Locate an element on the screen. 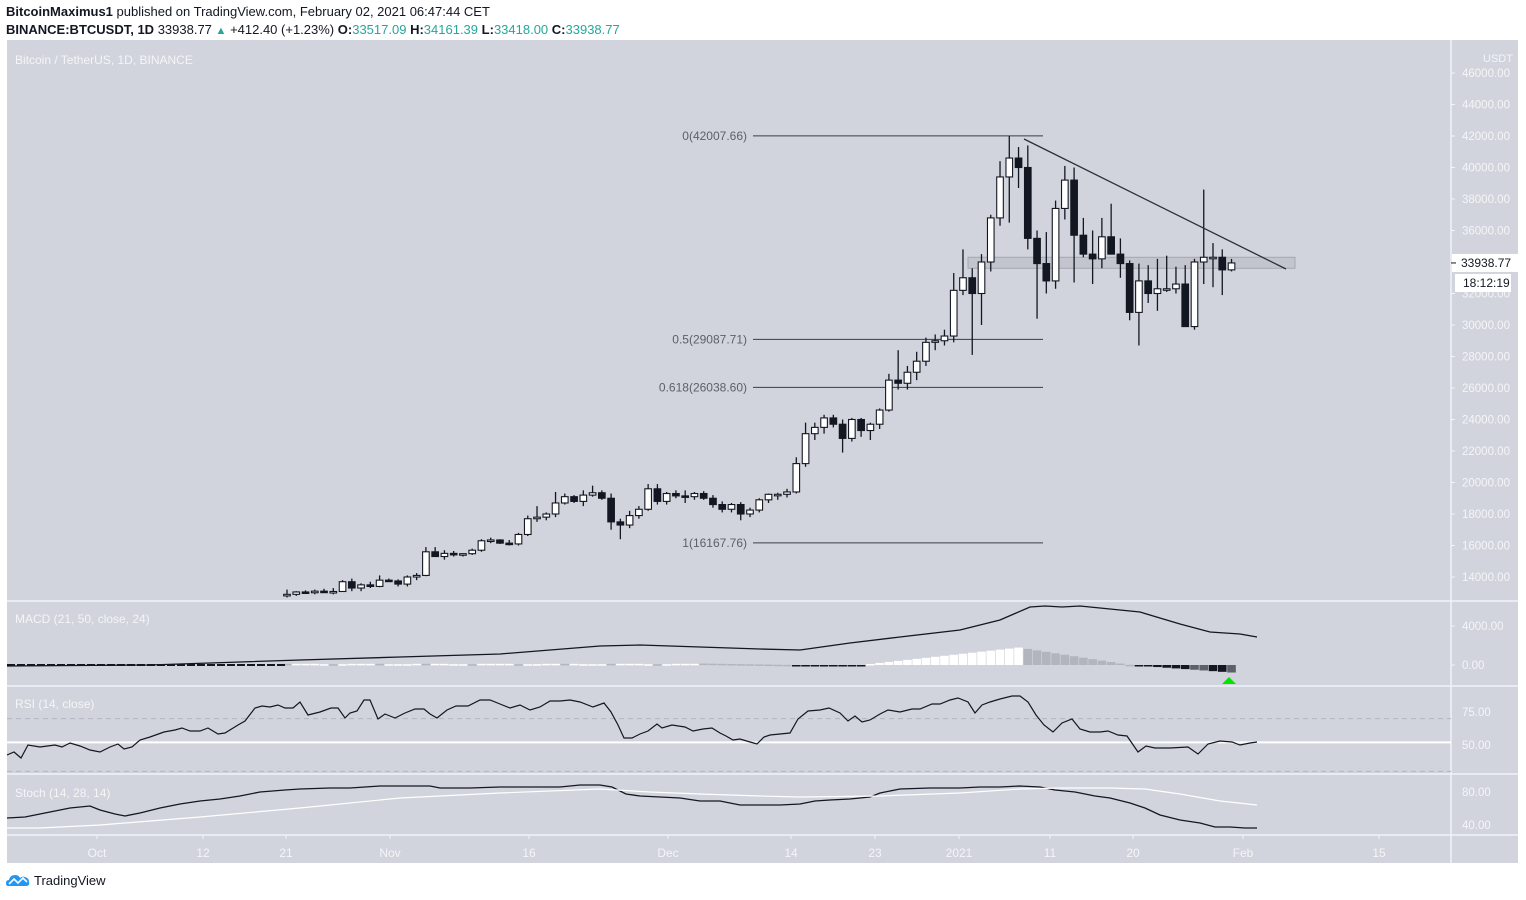 The image size is (1526, 900). svg-text: 75.00 is located at coordinates (1476, 713).